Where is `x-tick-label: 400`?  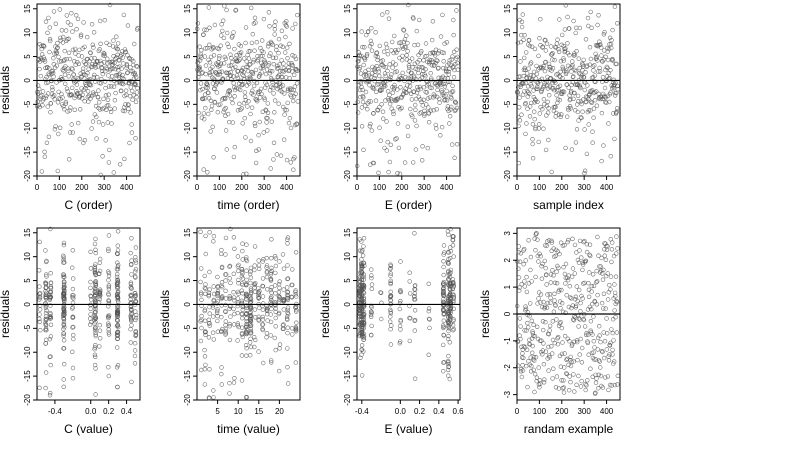 x-tick-label: 400 is located at coordinates (607, 187).